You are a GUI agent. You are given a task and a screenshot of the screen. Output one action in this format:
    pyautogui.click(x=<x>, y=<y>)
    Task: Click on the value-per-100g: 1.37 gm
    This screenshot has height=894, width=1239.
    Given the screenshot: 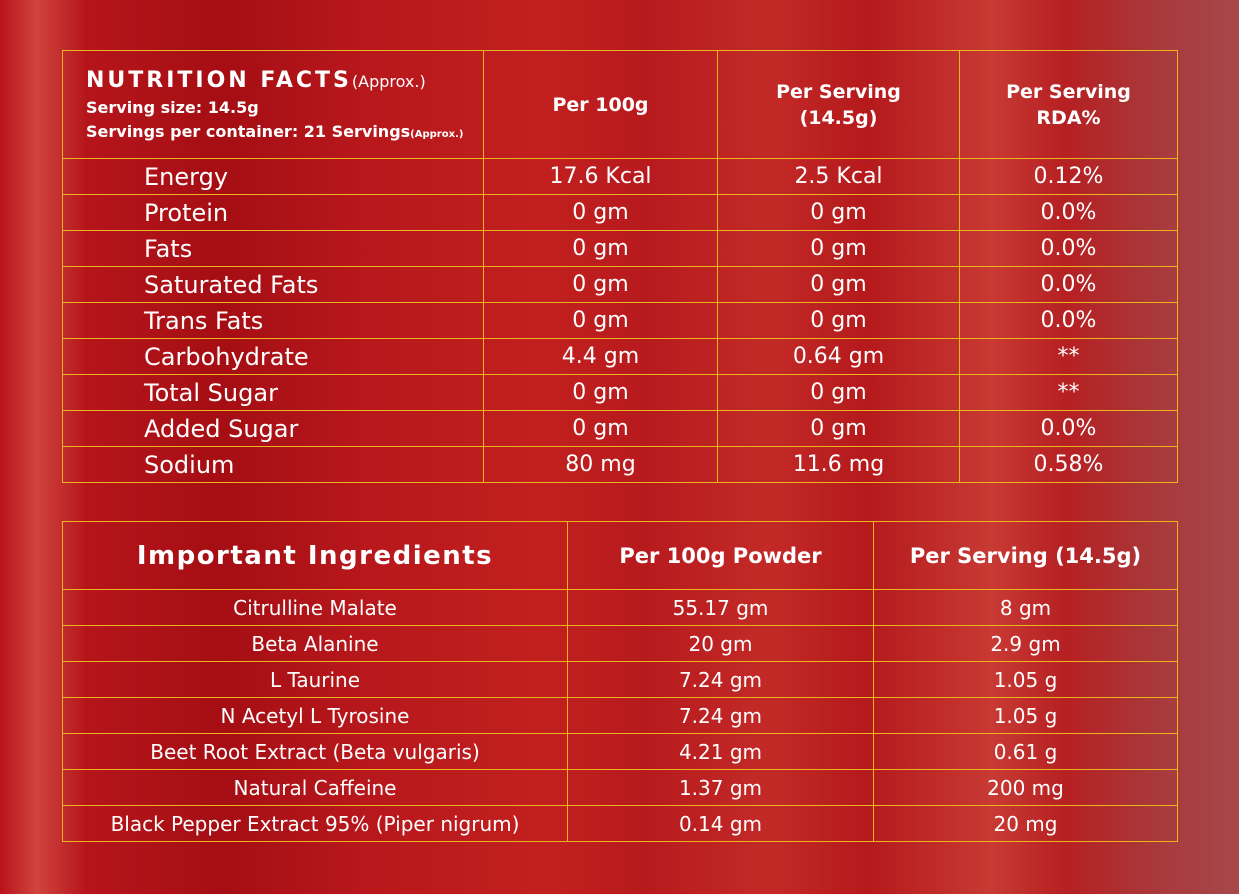 What is the action you would take?
    pyautogui.click(x=720, y=787)
    